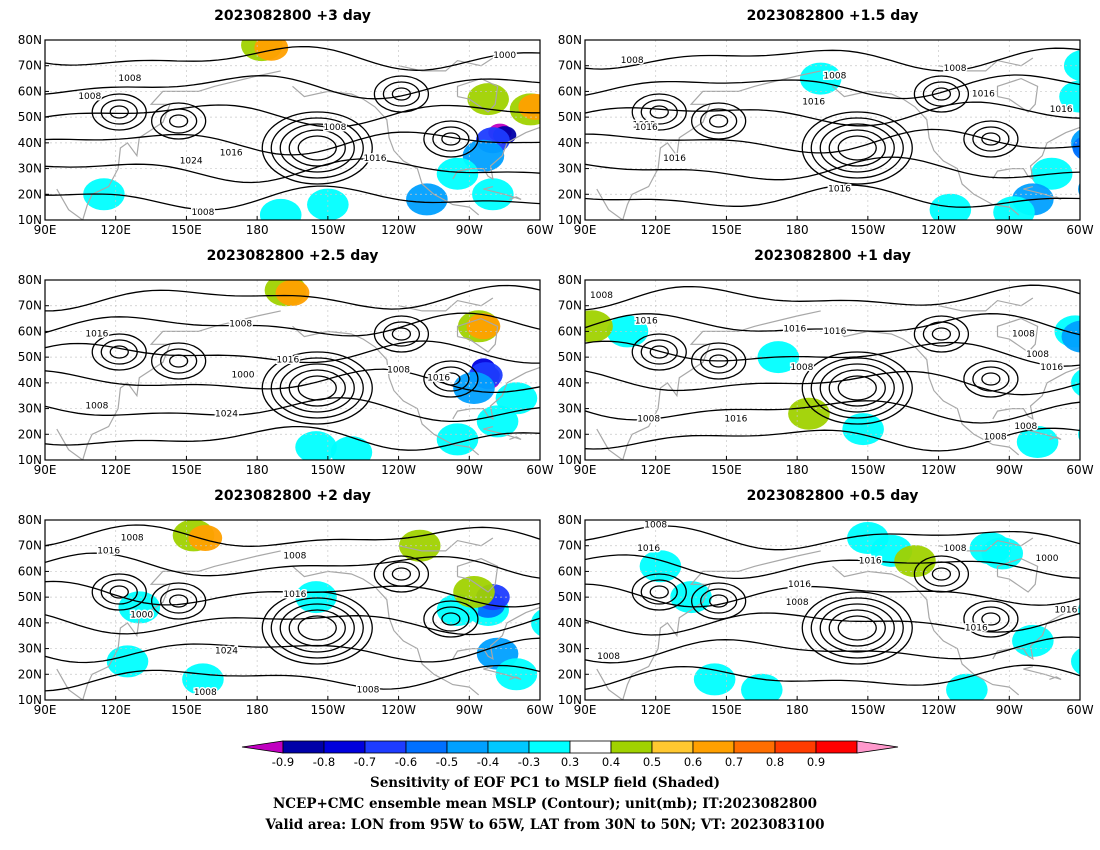 The image size is (1100, 850). What do you see at coordinates (1009, 230) in the screenshot?
I see `x-tick-label: 90W` at bounding box center [1009, 230].